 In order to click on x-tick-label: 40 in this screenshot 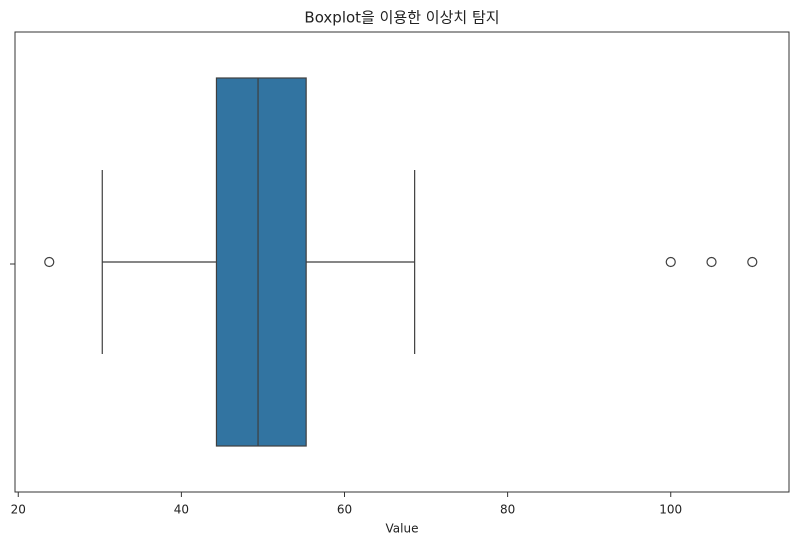, I will do `click(181, 510)`.